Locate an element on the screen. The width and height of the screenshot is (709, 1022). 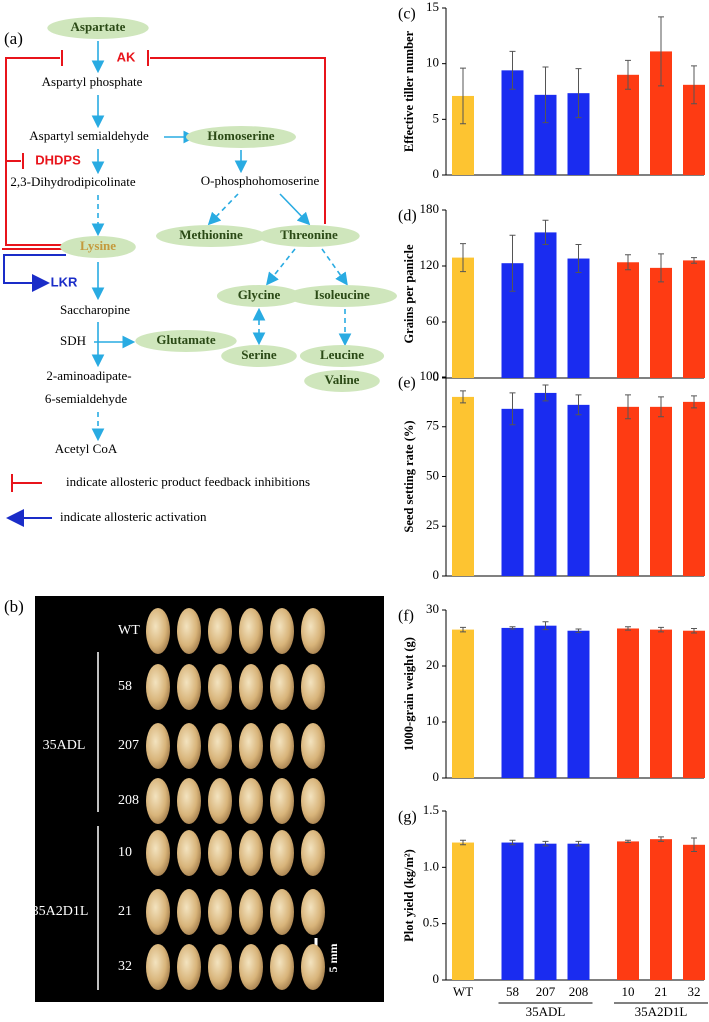
y-tick-label: 75 is located at coordinates (432, 425).